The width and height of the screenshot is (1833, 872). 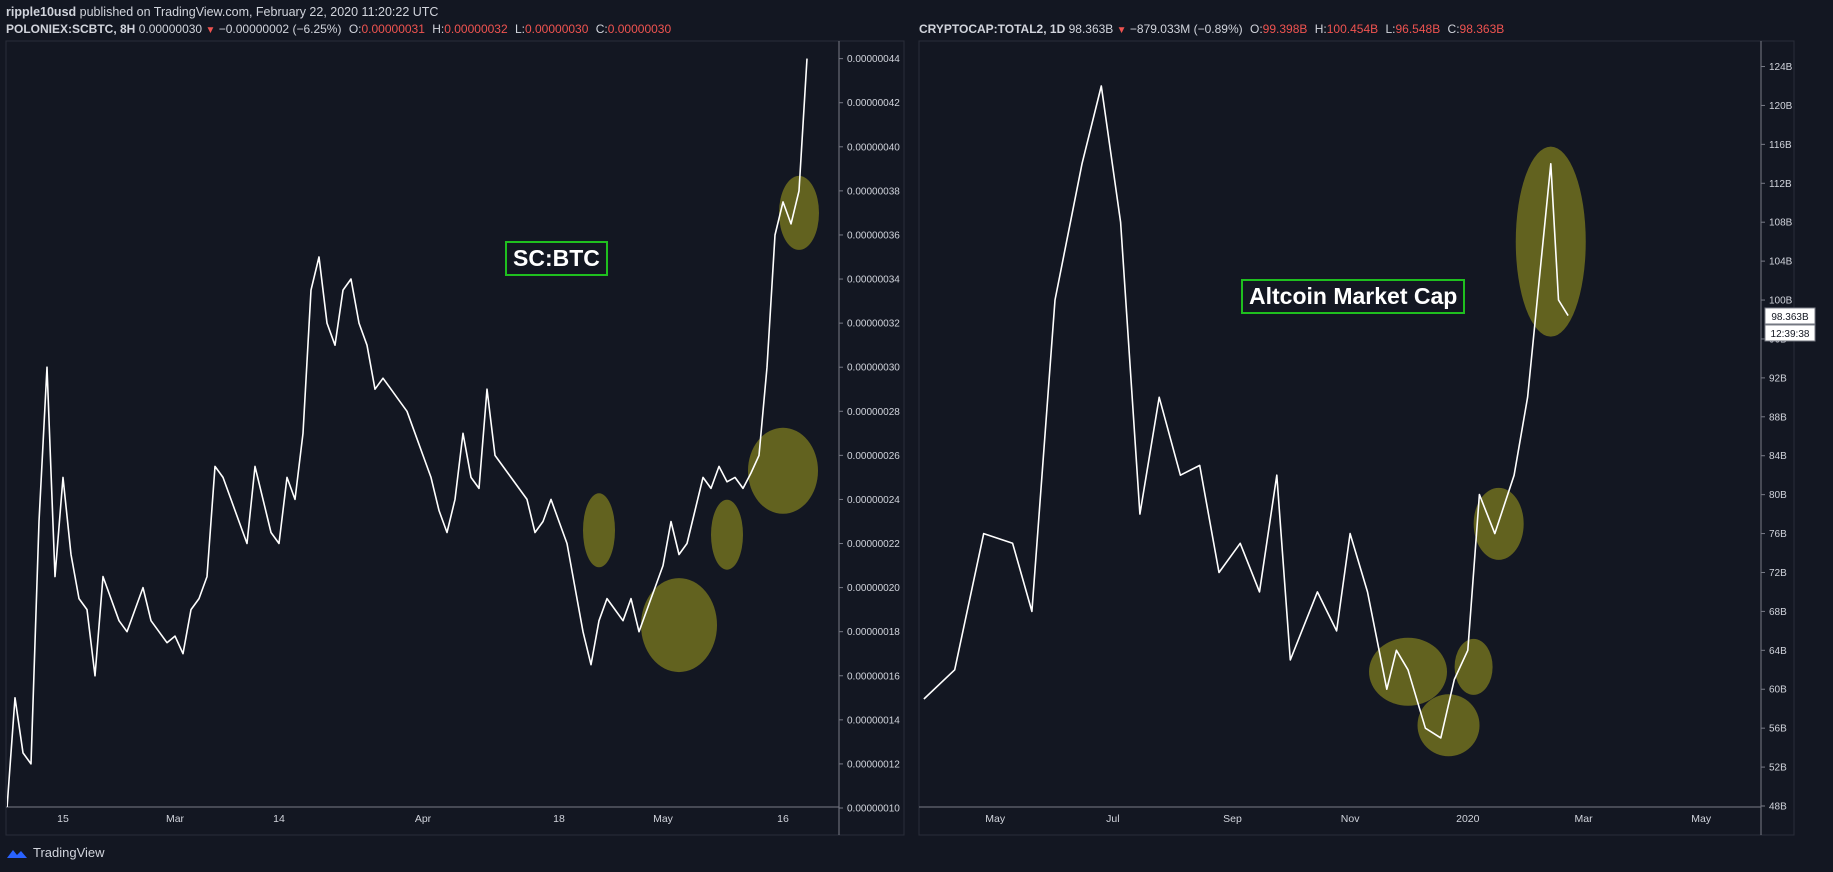 What do you see at coordinates (873, 456) in the screenshot?
I see `left-y-tick-label: 0.00000026` at bounding box center [873, 456].